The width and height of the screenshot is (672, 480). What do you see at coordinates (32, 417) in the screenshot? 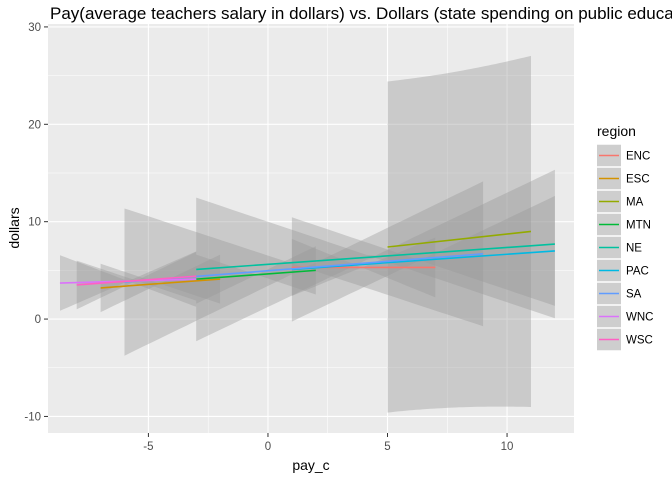
I see `y-tick-label: -10` at bounding box center [32, 417].